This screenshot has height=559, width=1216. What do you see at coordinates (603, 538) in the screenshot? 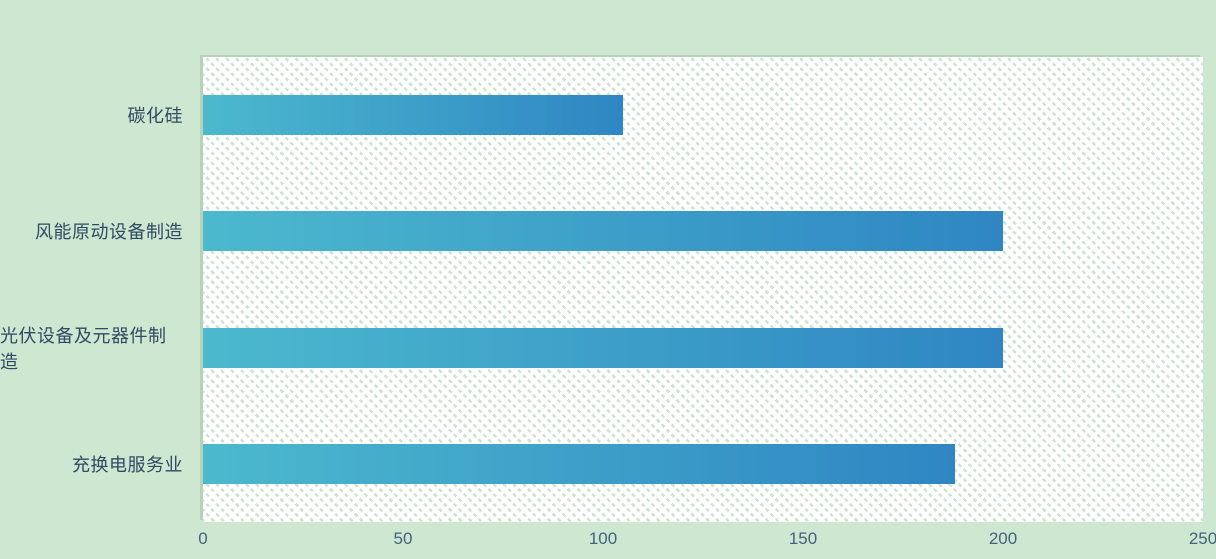
I see `x-tick-100: 100` at bounding box center [603, 538].